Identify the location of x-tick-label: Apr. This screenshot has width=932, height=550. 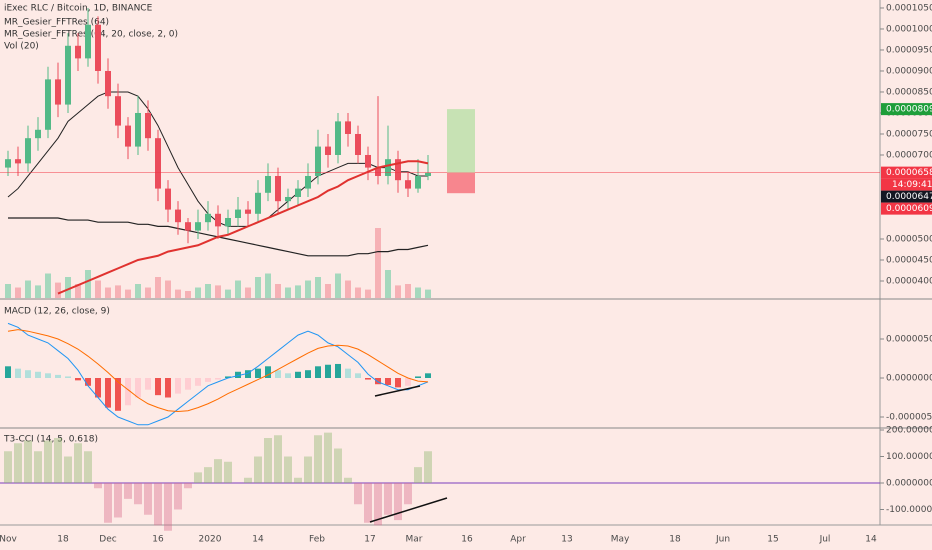
(518, 540).